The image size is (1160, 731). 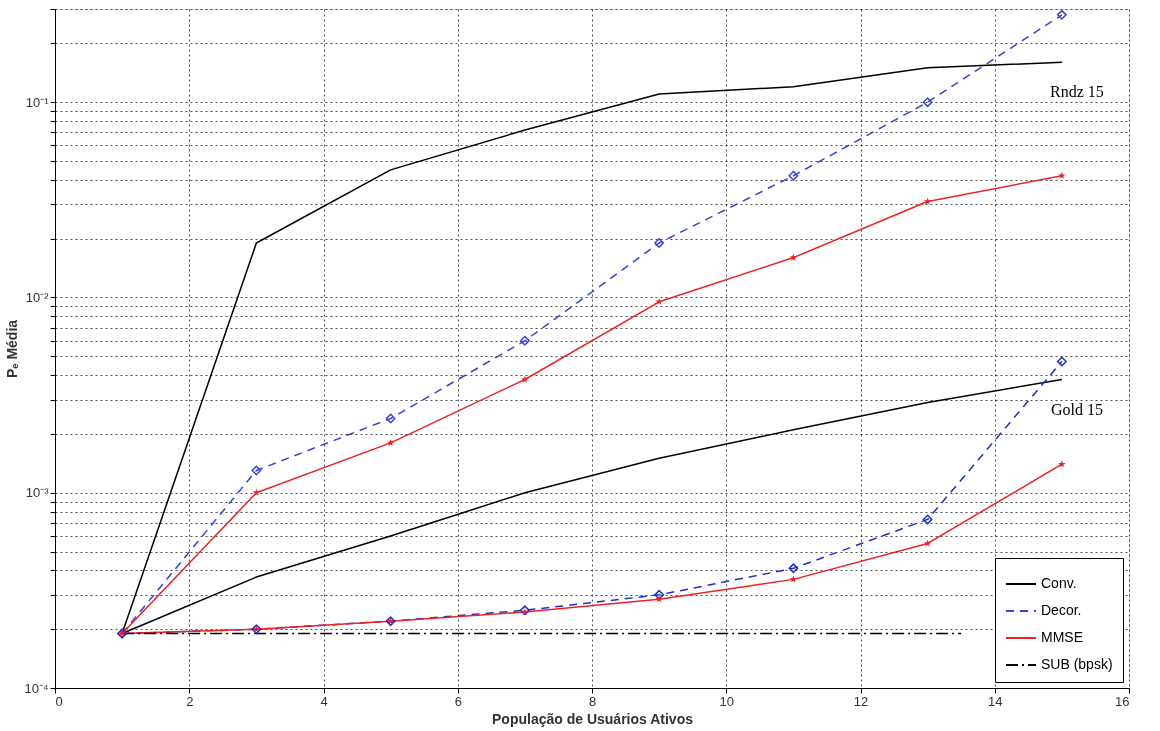 What do you see at coordinates (726, 701) in the screenshot?
I see `x-tick-label: 10` at bounding box center [726, 701].